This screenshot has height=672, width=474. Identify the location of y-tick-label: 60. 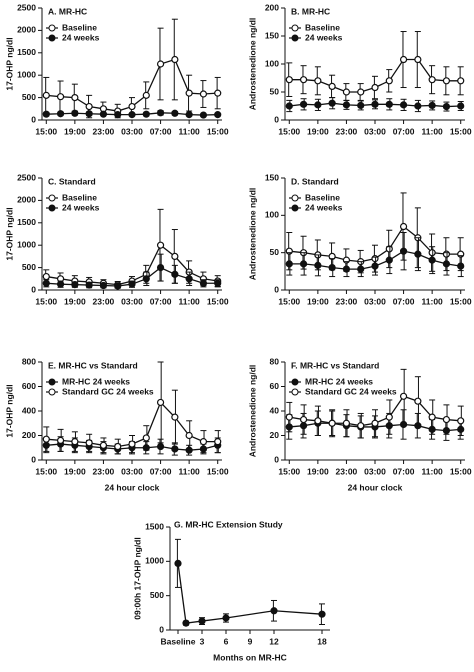
(275, 386).